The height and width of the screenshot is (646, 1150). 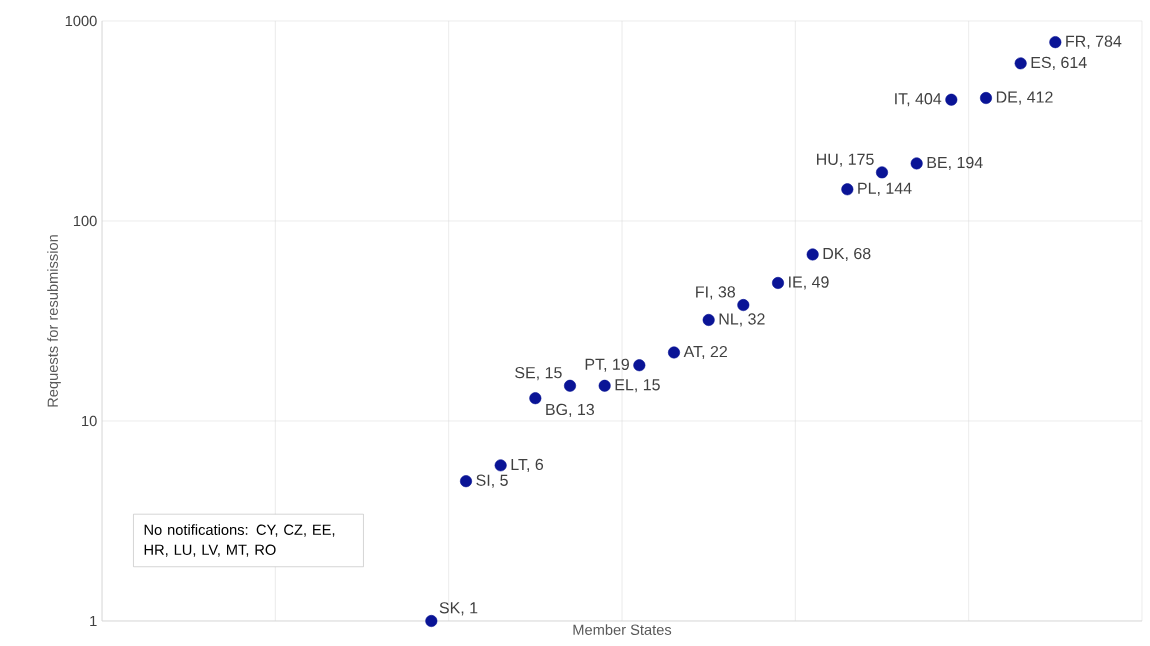 I want to click on data-label: BG, 13, so click(x=570, y=410).